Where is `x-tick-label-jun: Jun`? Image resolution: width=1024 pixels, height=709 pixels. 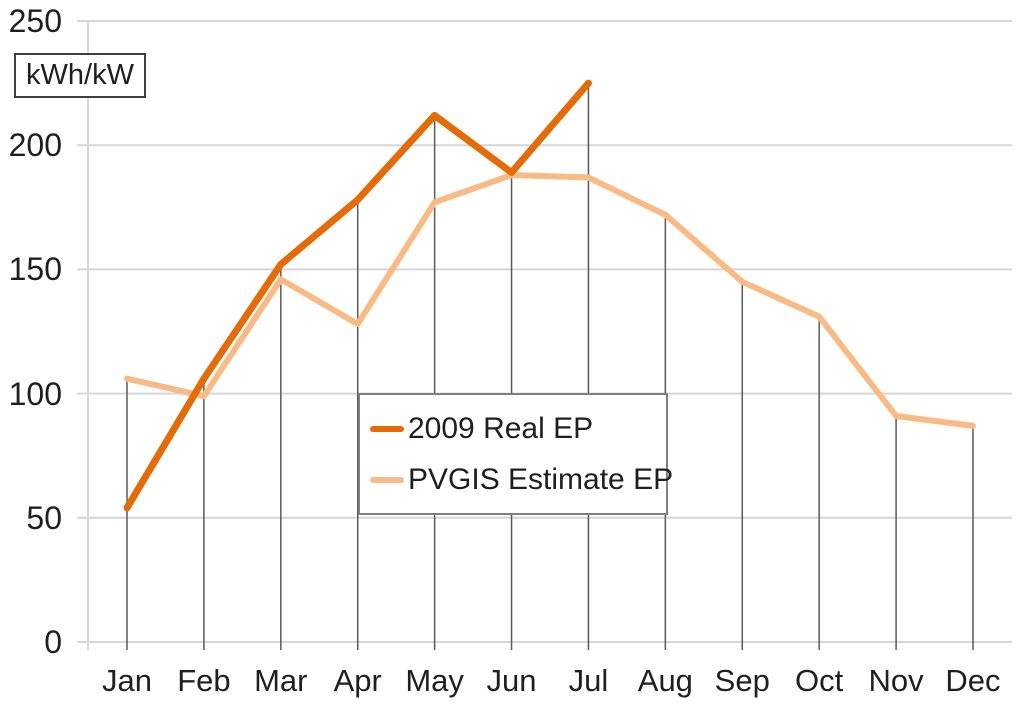 x-tick-label-jun: Jun is located at coordinates (511, 680).